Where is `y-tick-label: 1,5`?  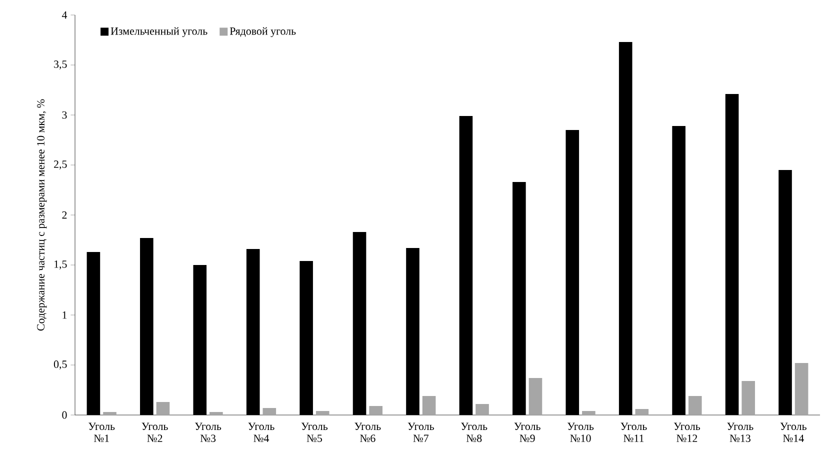
y-tick-label: 1,5 is located at coordinates (60, 265).